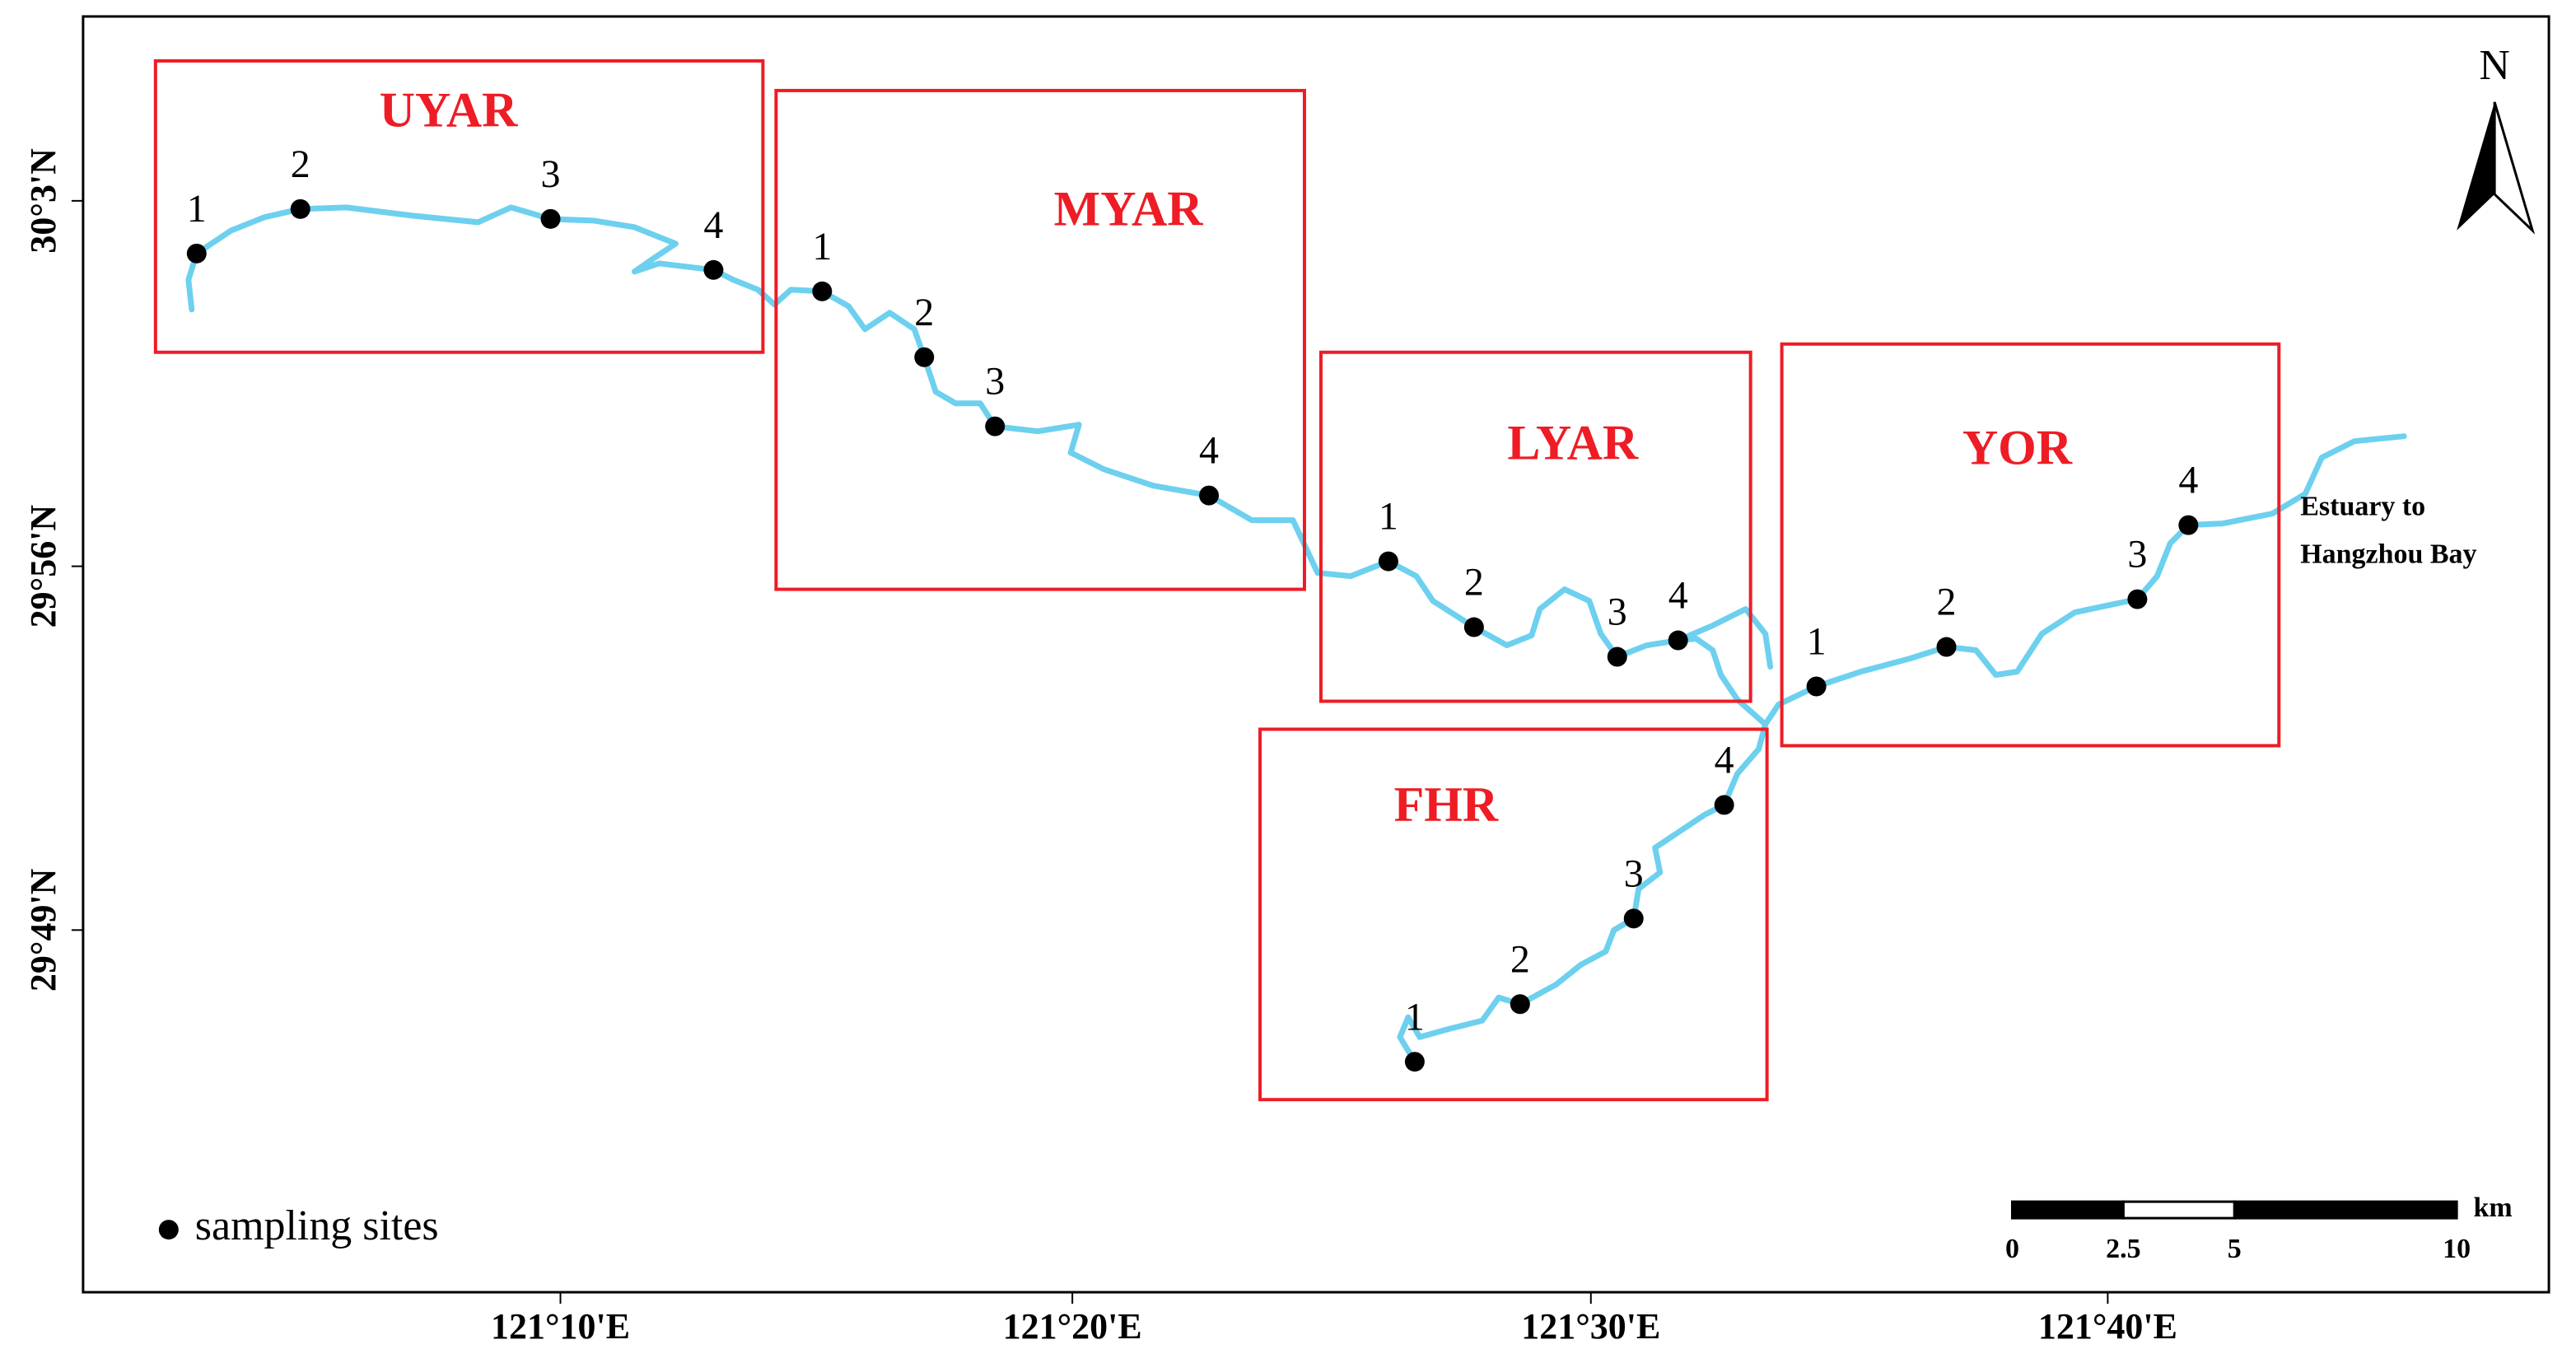  Describe the element at coordinates (2362, 506) in the screenshot. I see `annotation-line: Estuary to` at that location.